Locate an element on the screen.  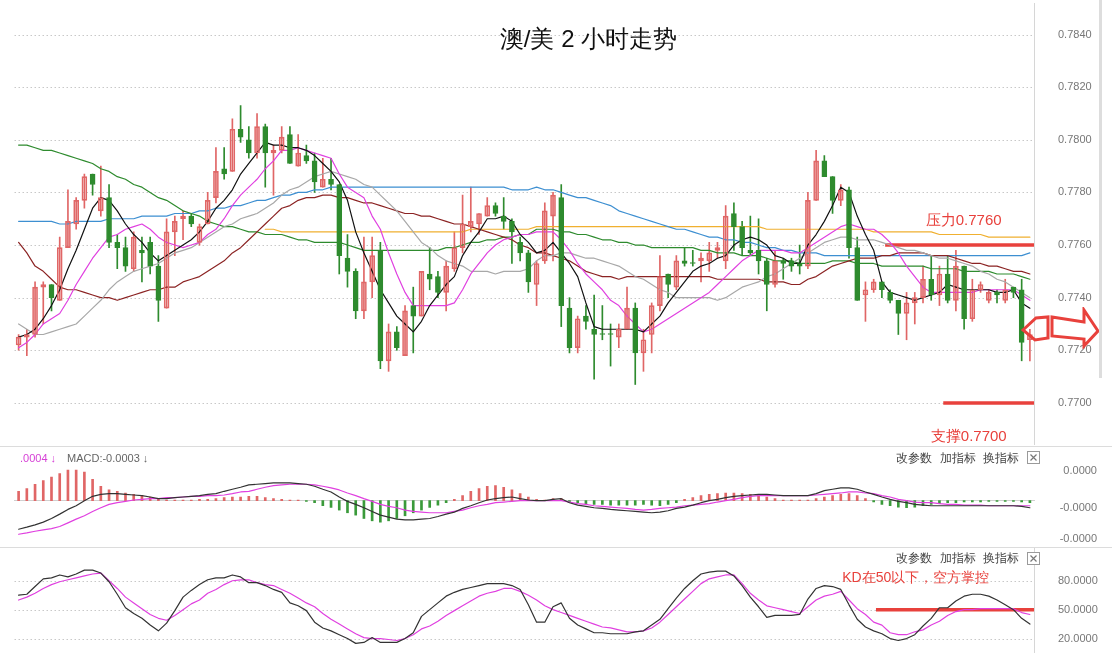
y-tick-label: 80.0000 is located at coordinates (1078, 579).